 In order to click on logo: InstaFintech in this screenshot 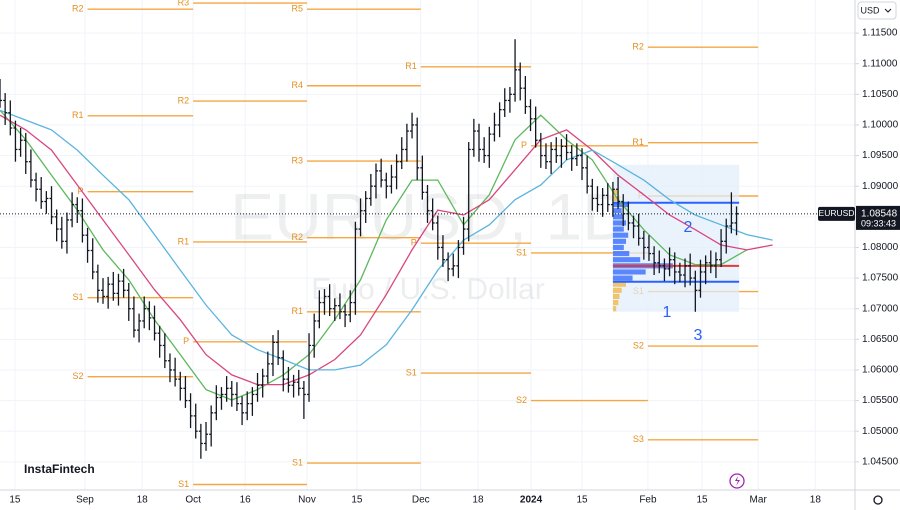, I will do `click(59, 469)`.